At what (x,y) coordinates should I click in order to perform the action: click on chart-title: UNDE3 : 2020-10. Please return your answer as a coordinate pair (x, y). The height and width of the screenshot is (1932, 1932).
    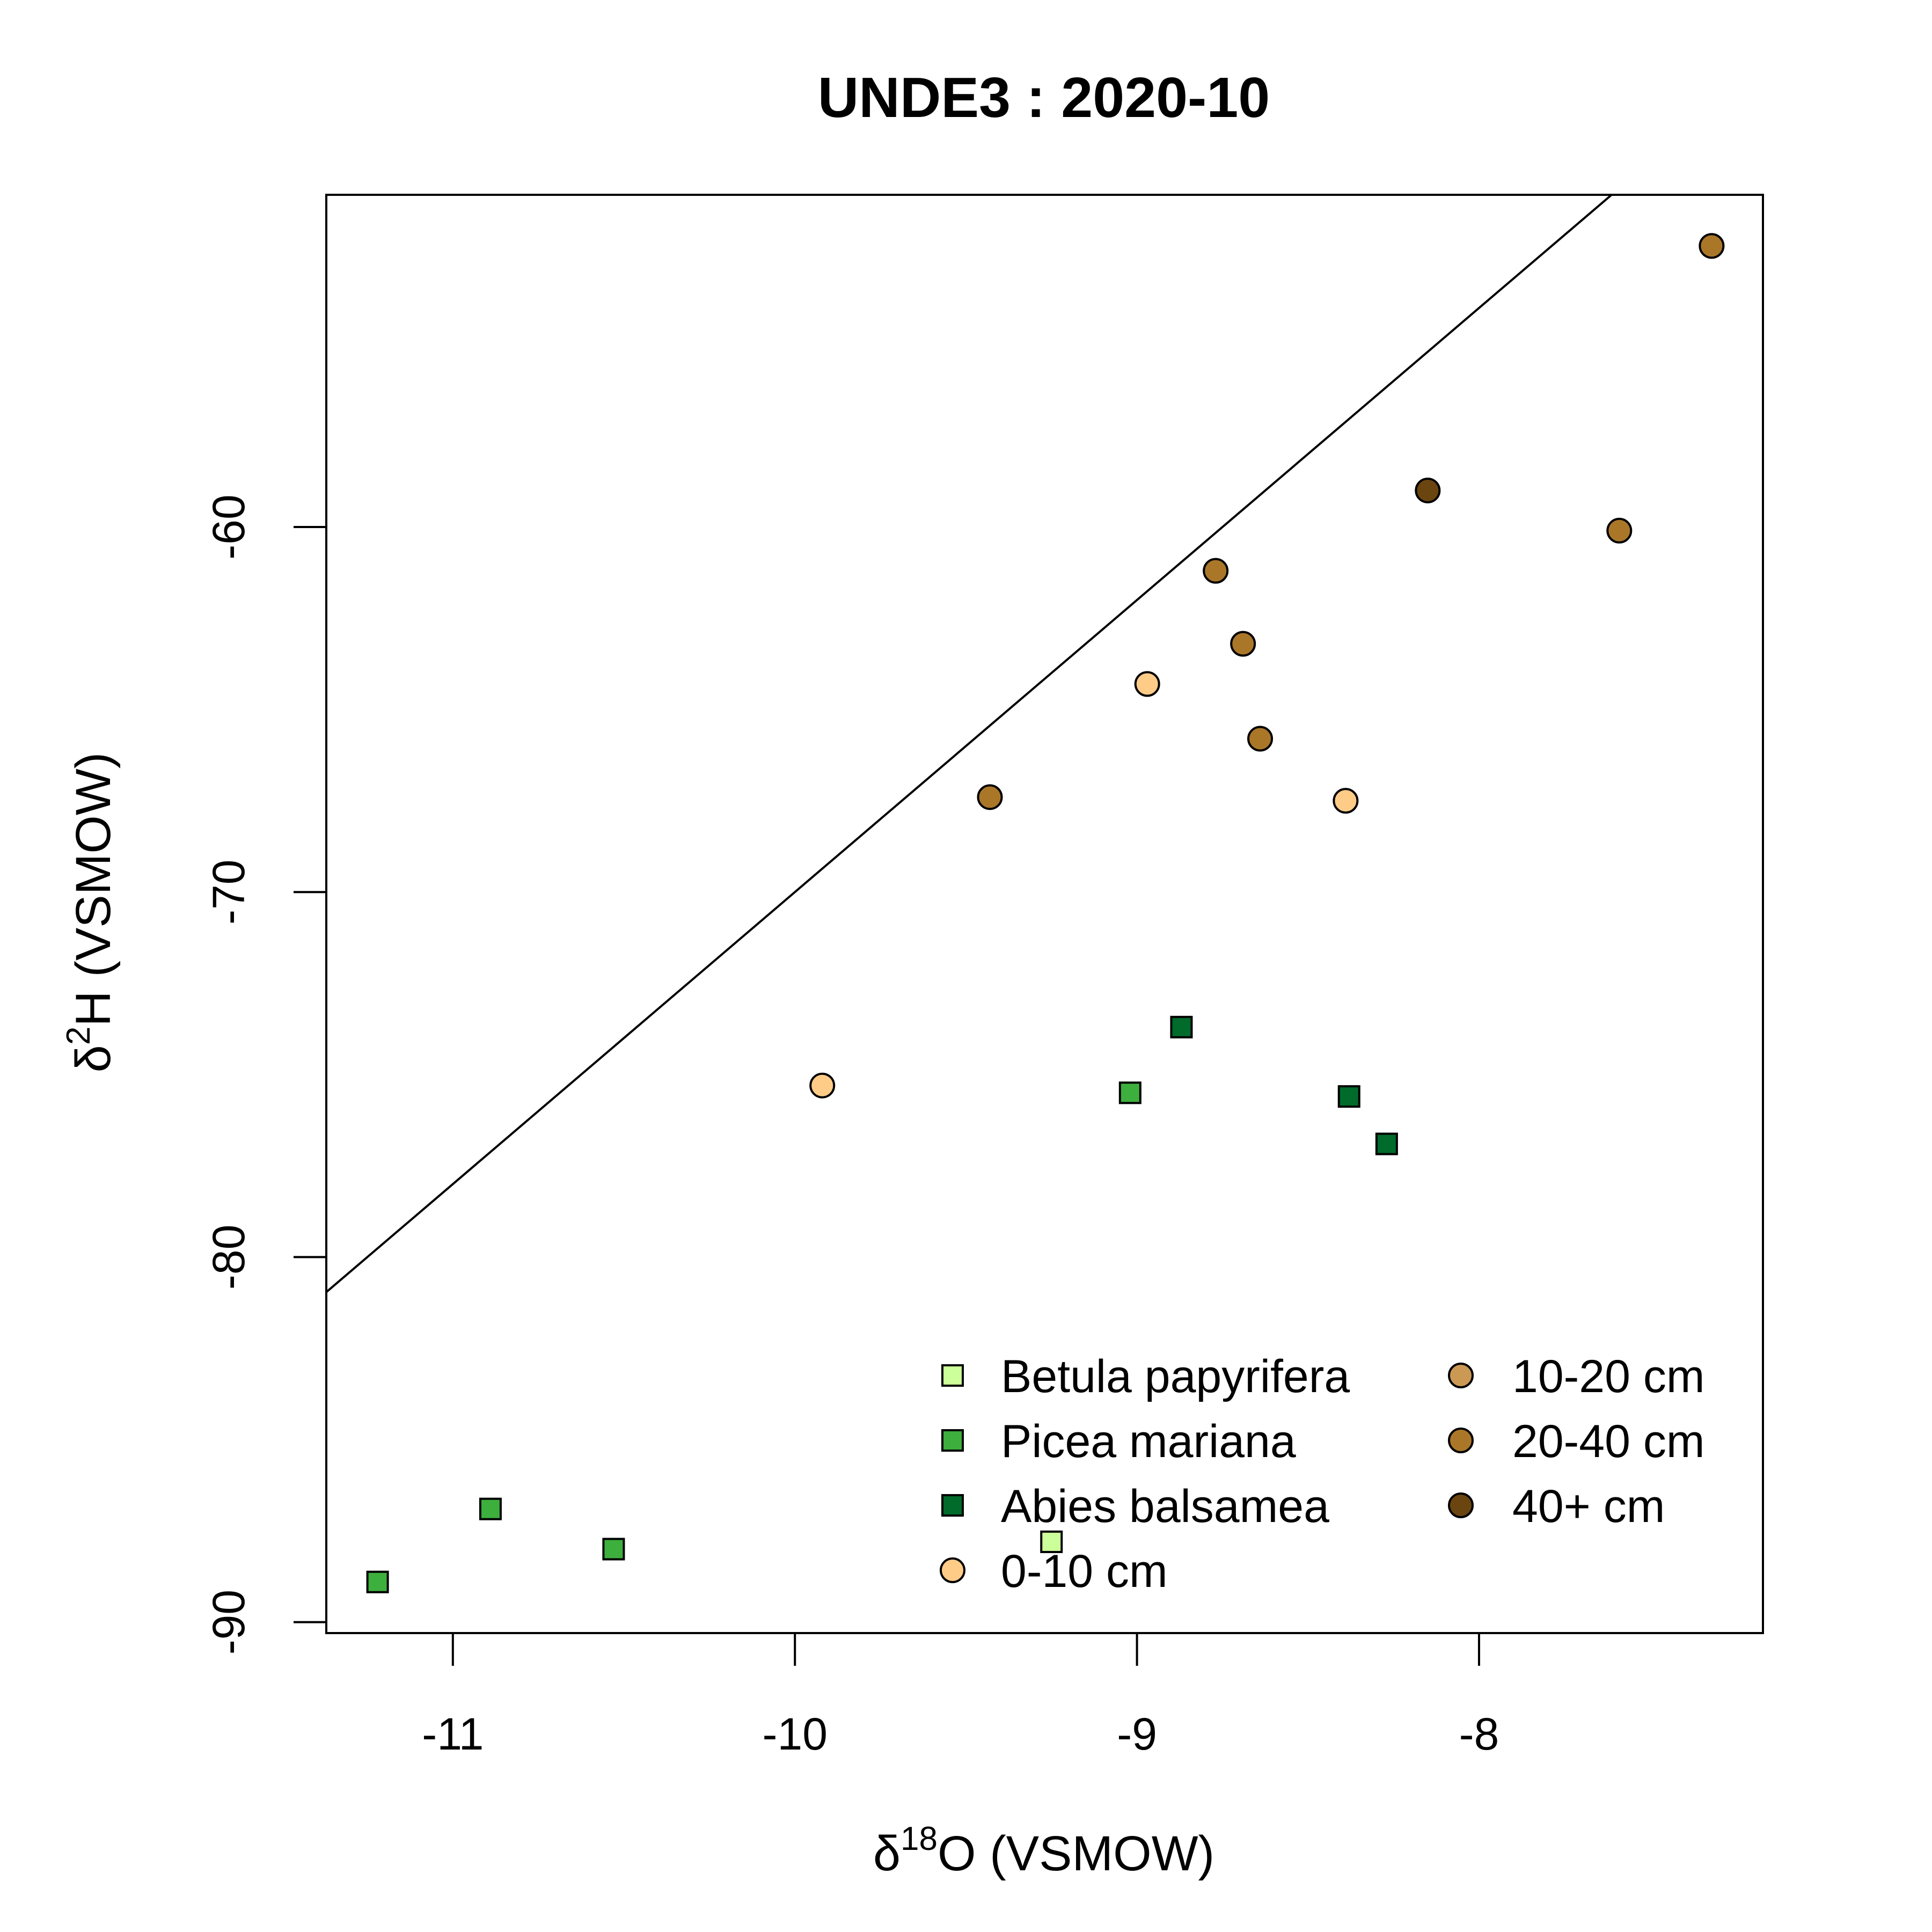
    Looking at the image, I should click on (1044, 97).